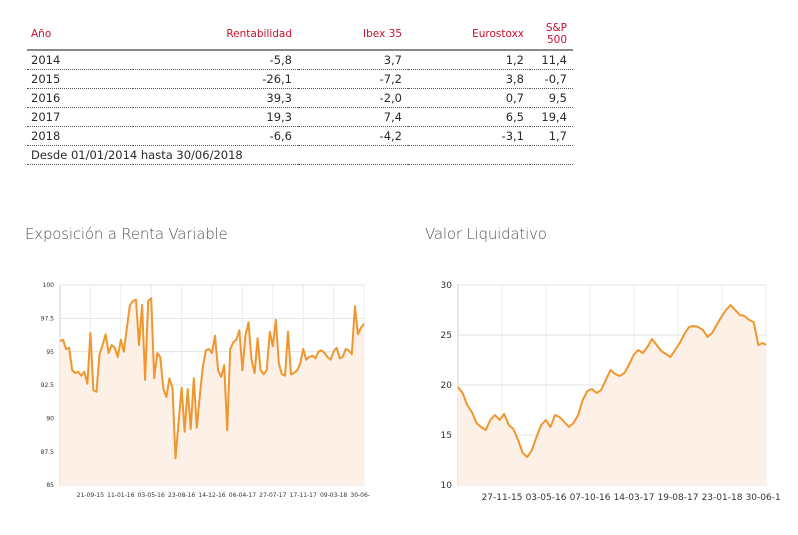 The image size is (798, 535). Describe the element at coordinates (120, 495) in the screenshot. I see `x-tick-label: 11-01-16` at that location.